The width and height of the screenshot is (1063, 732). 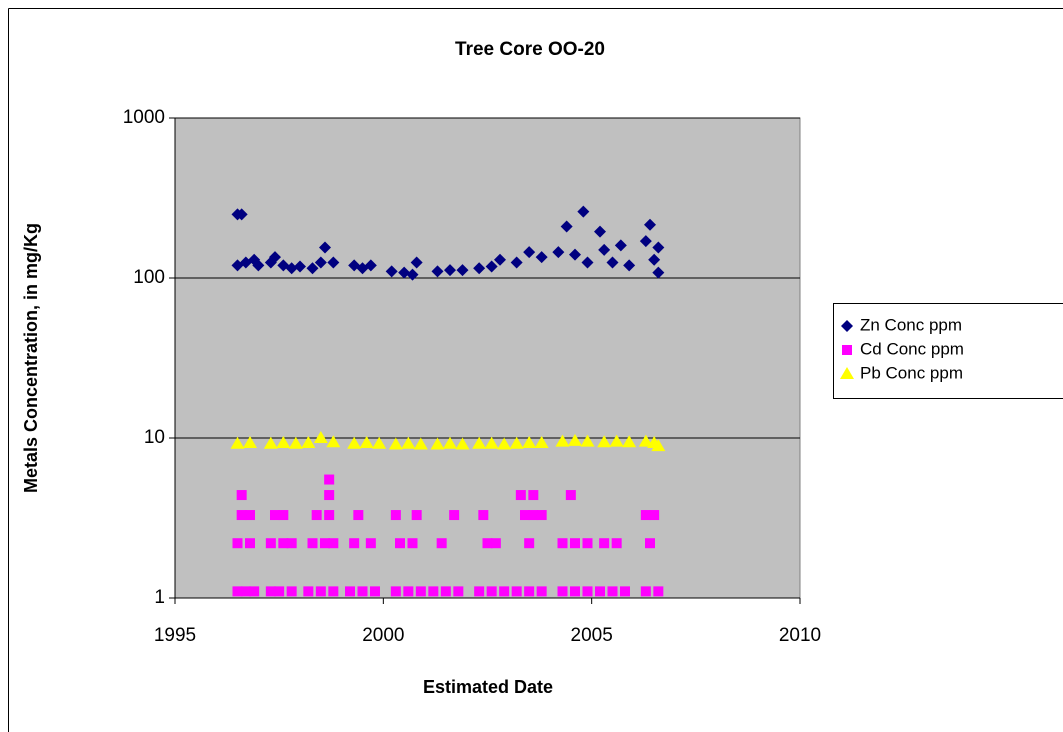 I want to click on y-tick-label: 1000, so click(x=144, y=117).